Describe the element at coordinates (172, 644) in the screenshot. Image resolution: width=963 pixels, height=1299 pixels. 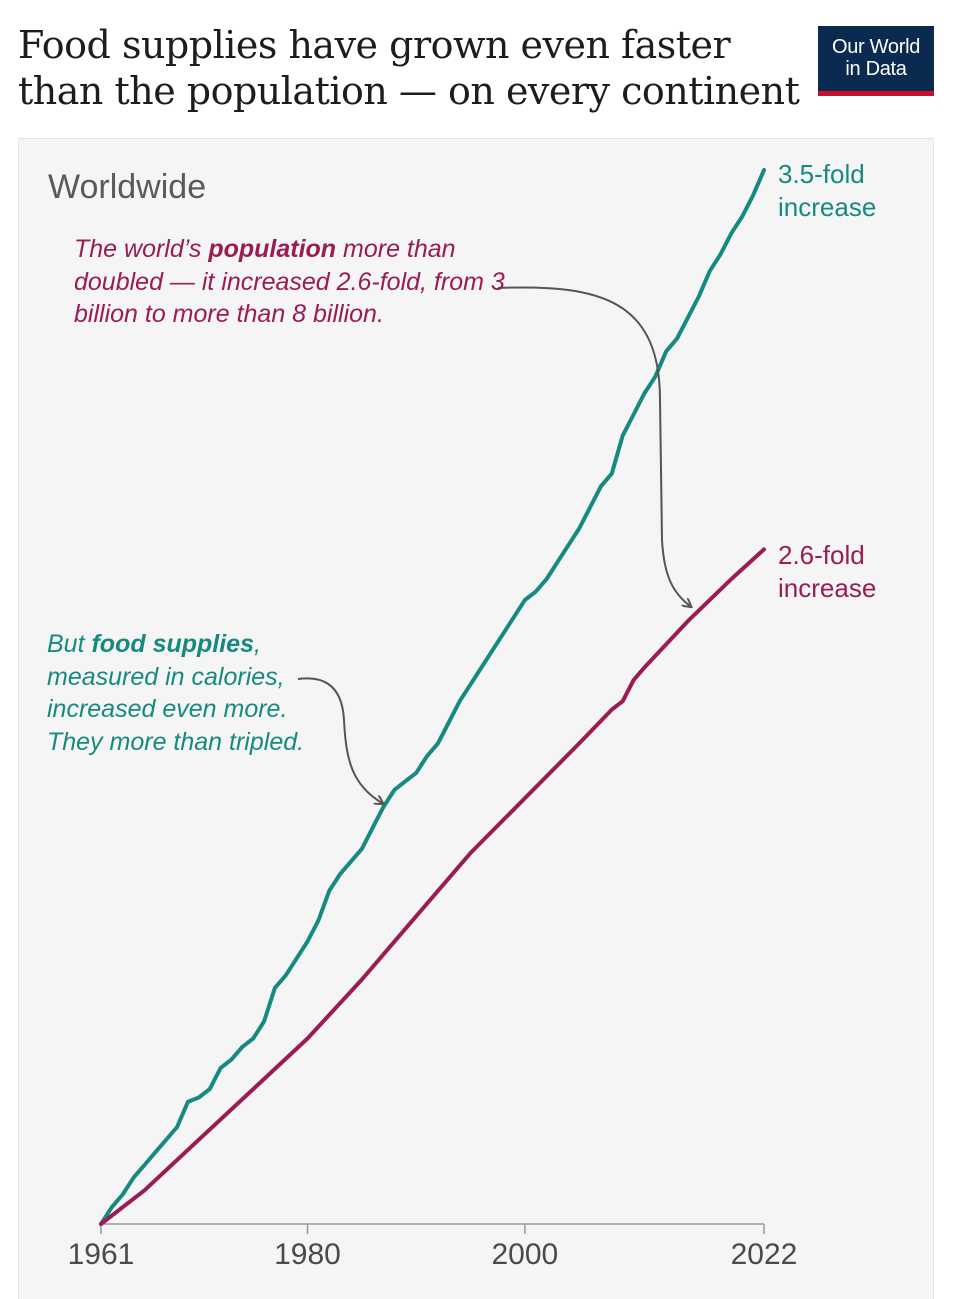
I see `food-annotation-bold: food supplies` at that location.